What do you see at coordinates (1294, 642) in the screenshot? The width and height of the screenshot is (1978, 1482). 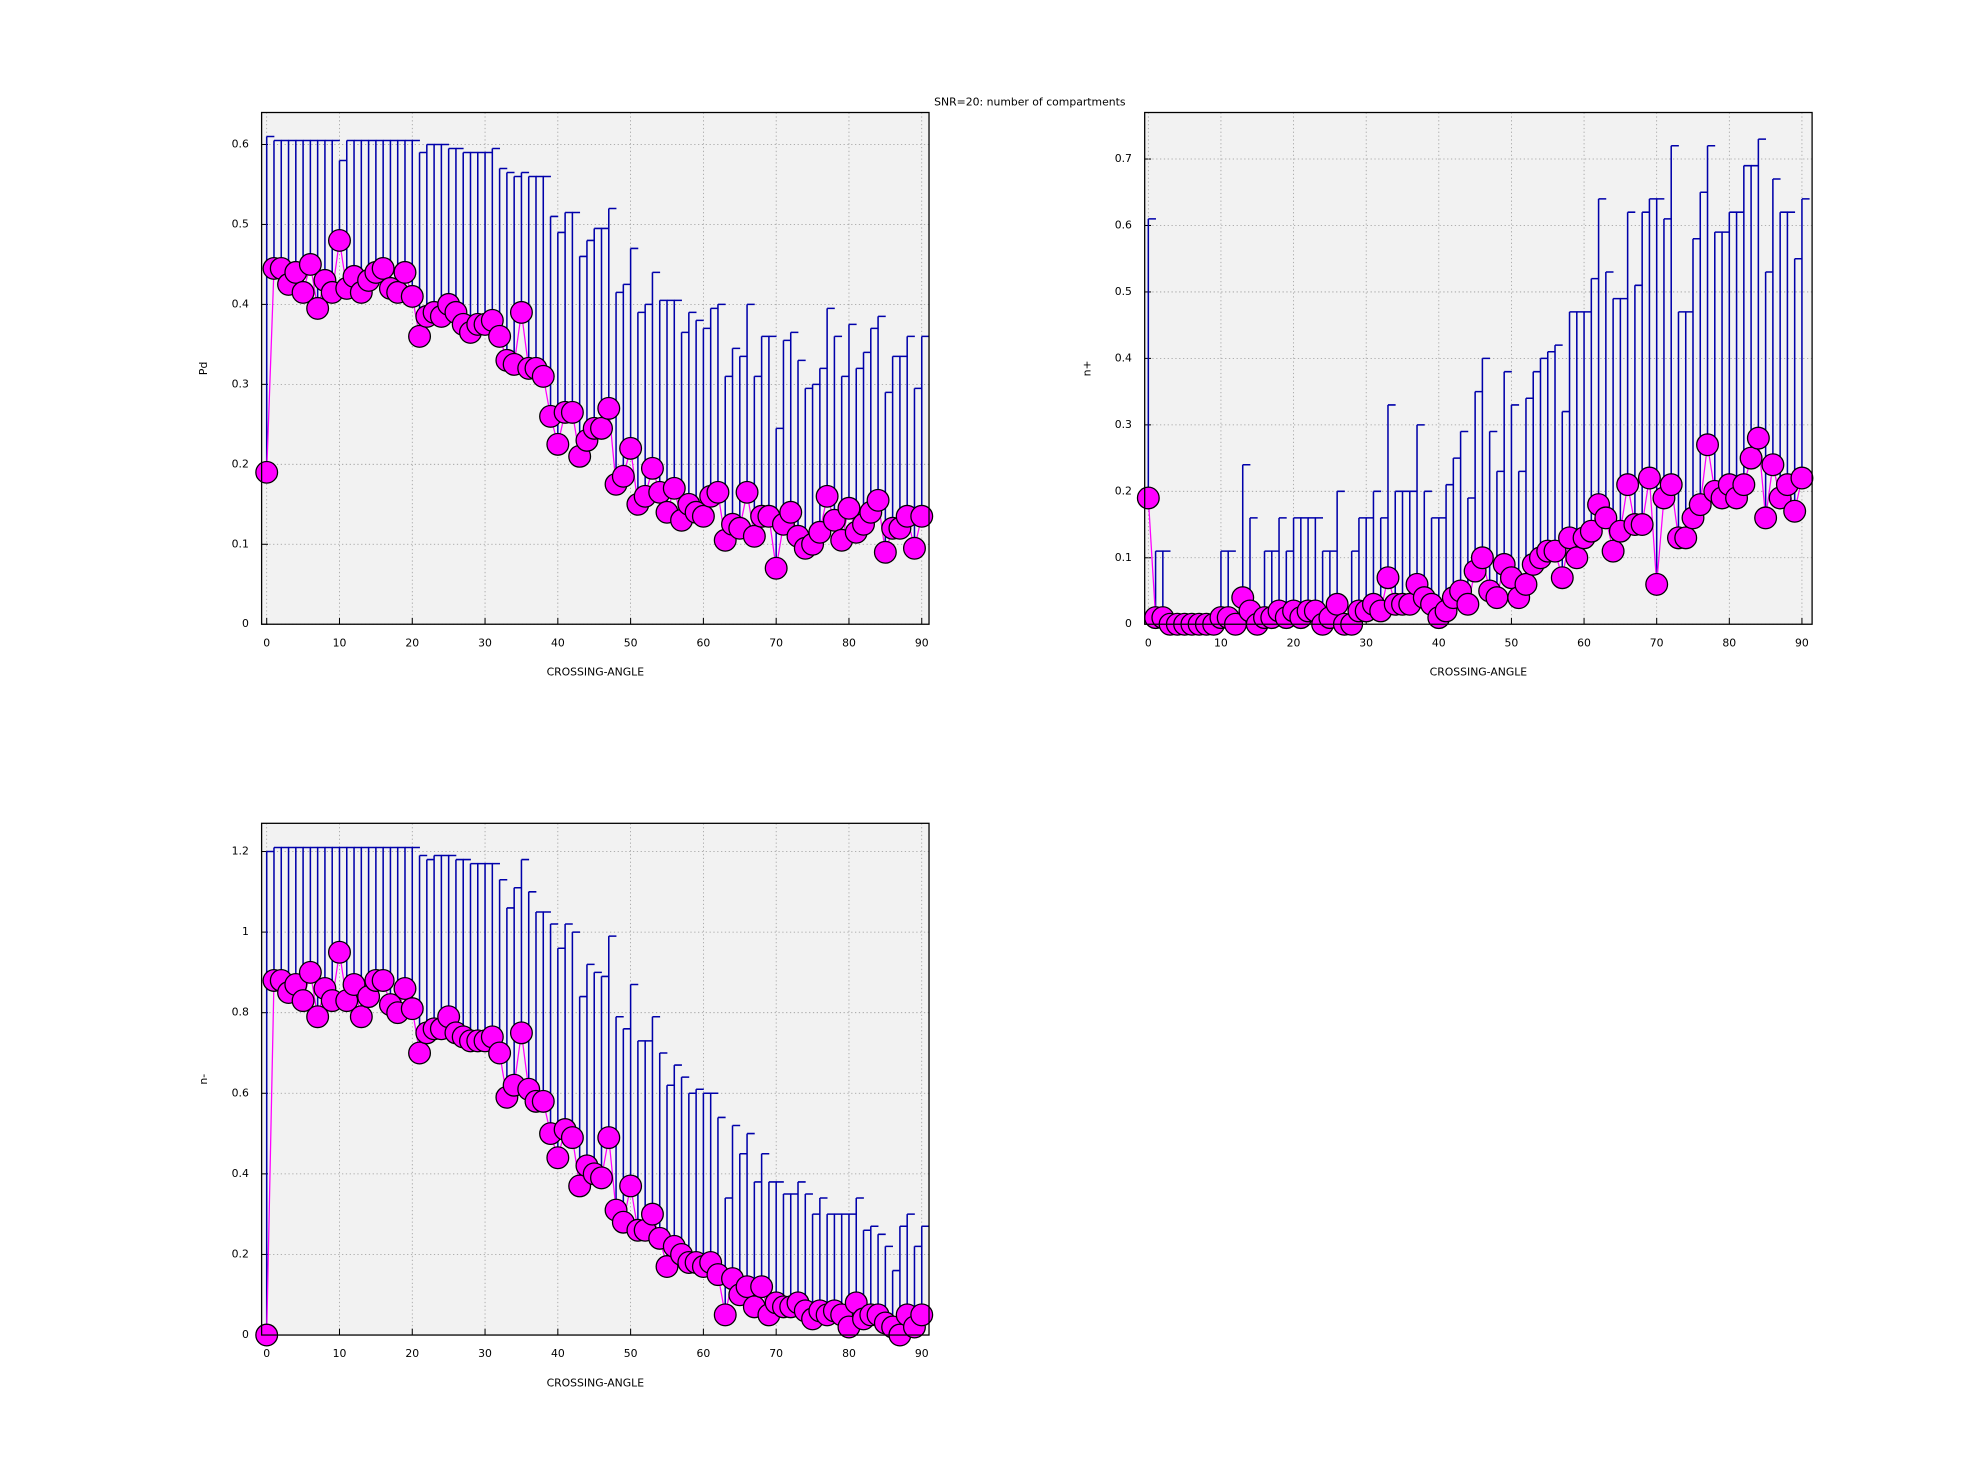 I see `x-tick-label: 20` at bounding box center [1294, 642].